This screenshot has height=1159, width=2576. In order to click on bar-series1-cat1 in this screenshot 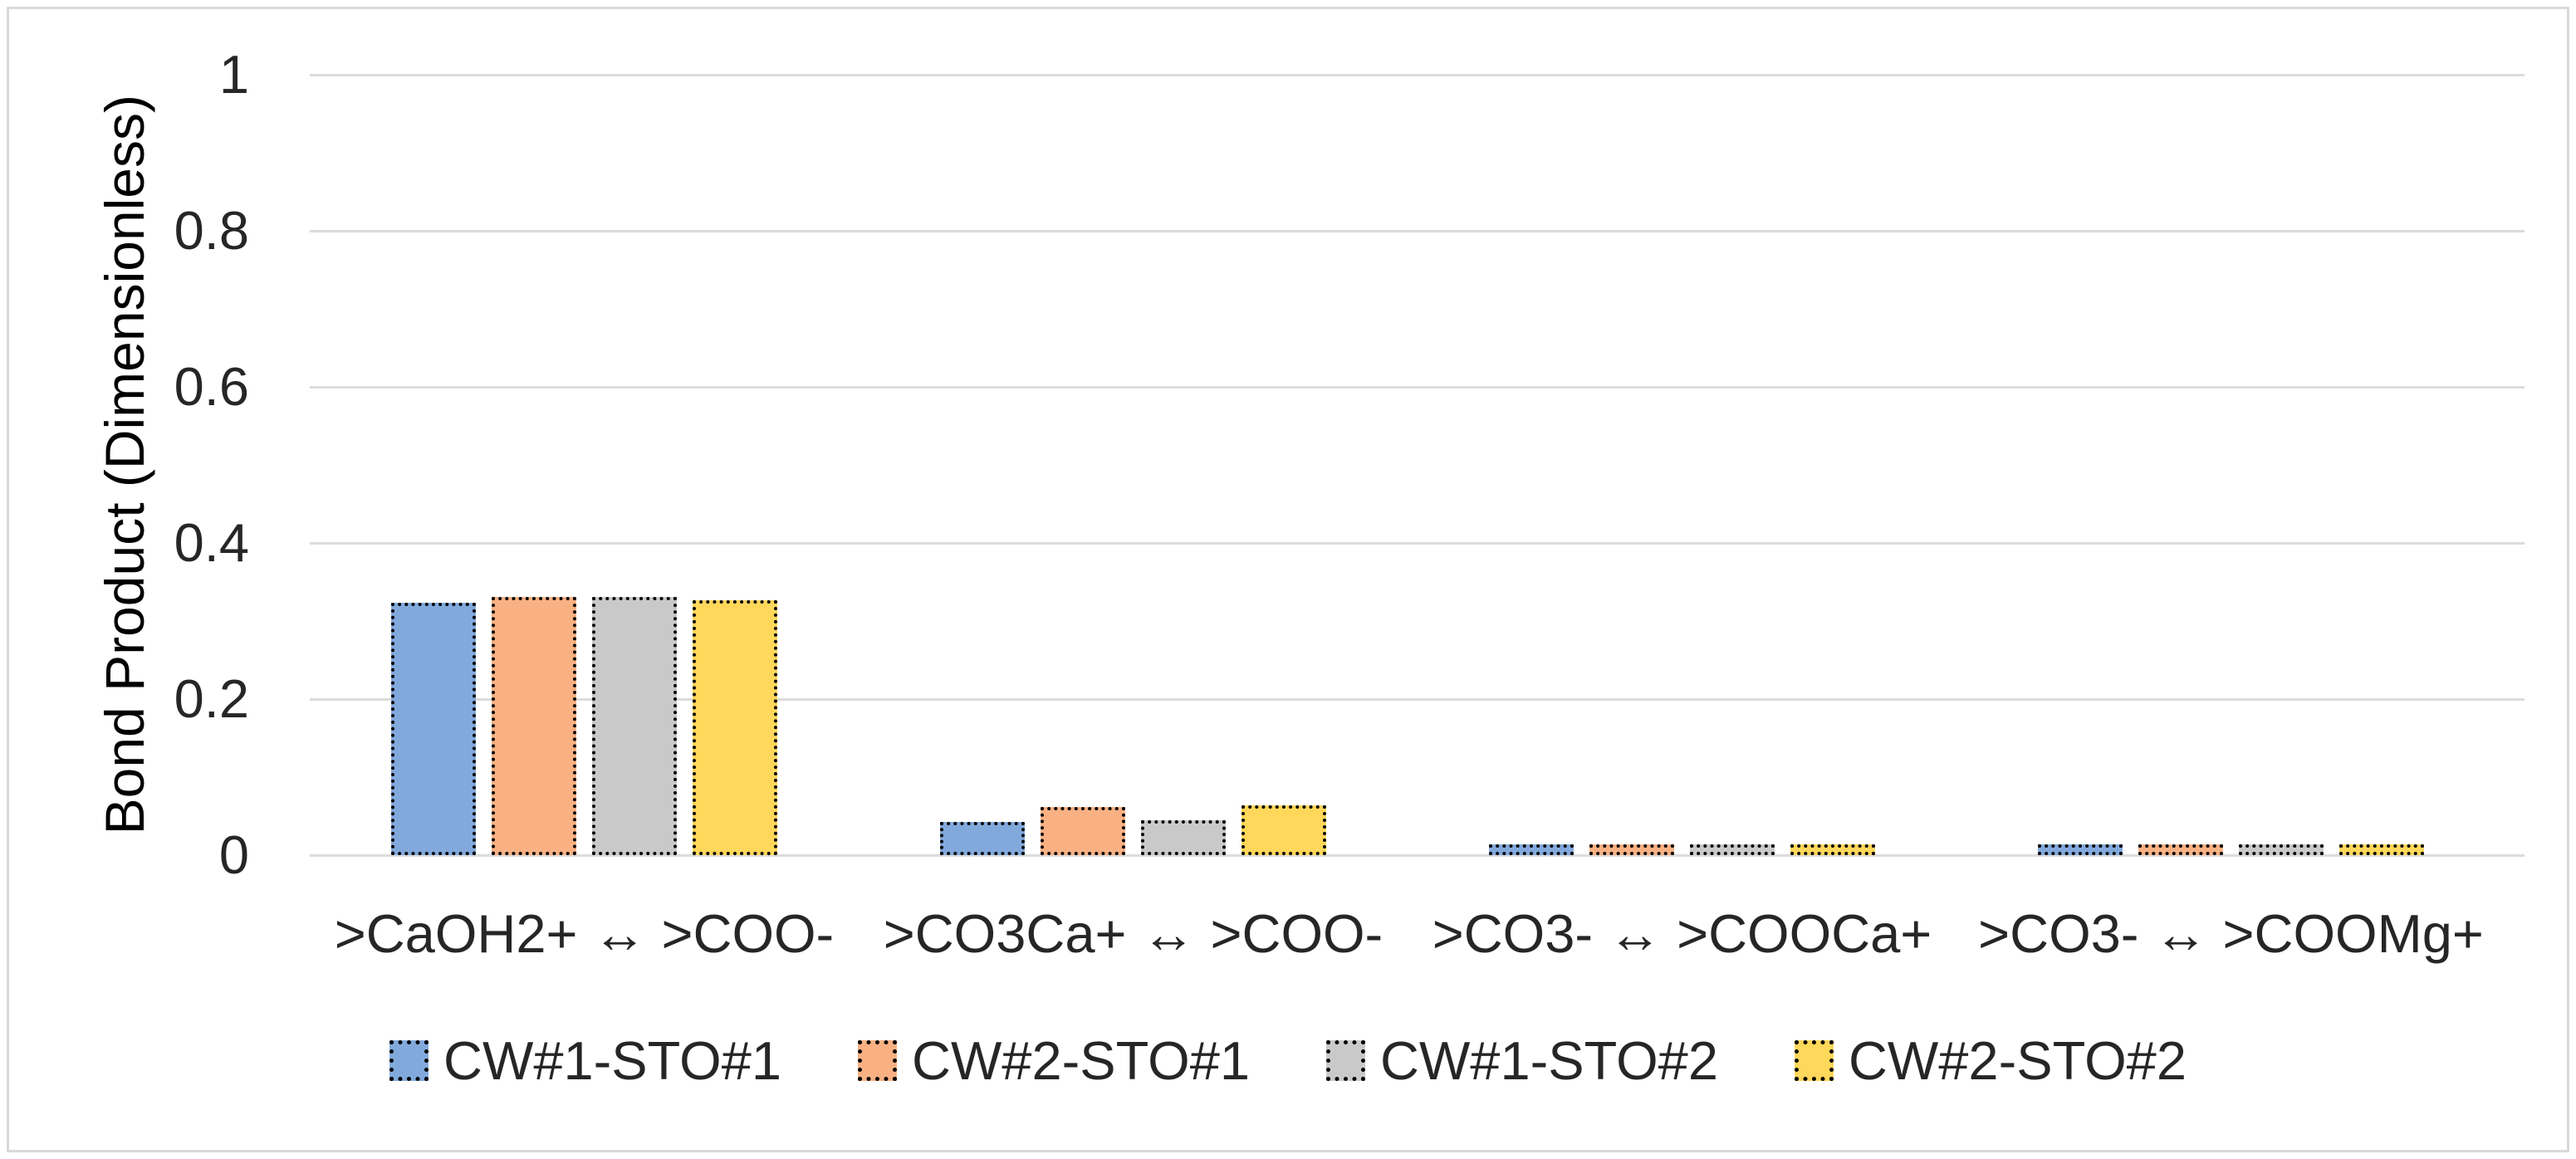, I will do `click(433, 729)`.